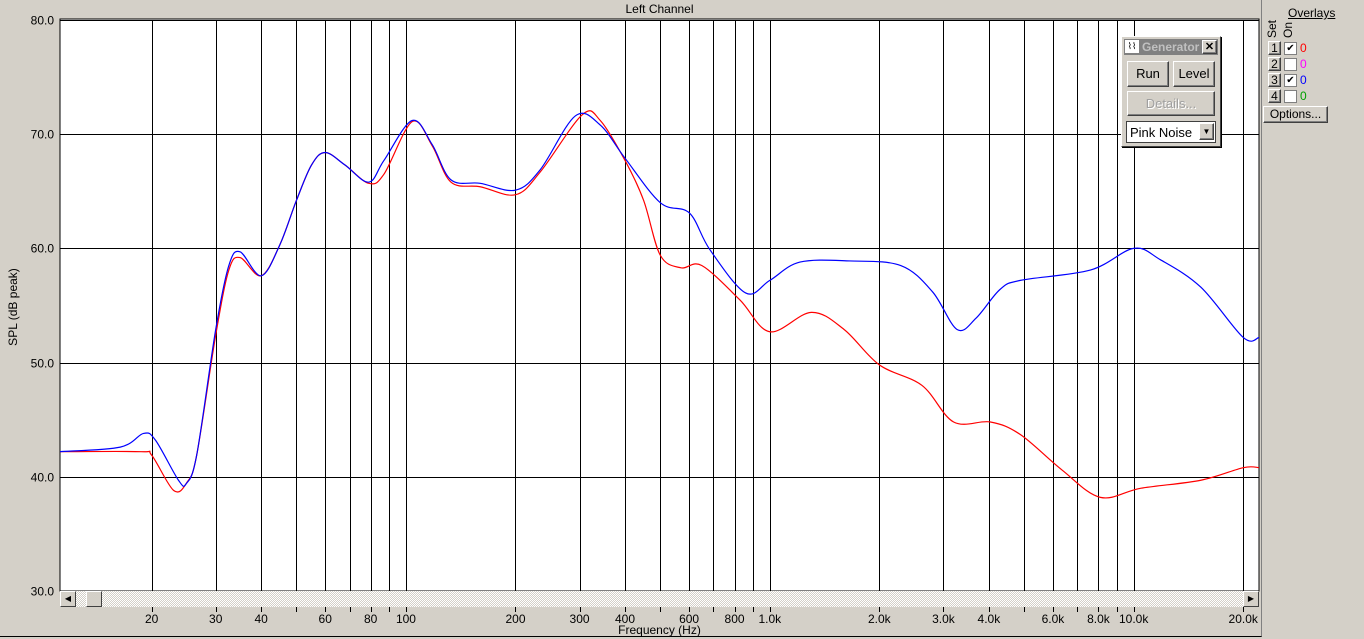 The height and width of the screenshot is (639, 1364). What do you see at coordinates (515, 619) in the screenshot?
I see `x-tick-label: 200` at bounding box center [515, 619].